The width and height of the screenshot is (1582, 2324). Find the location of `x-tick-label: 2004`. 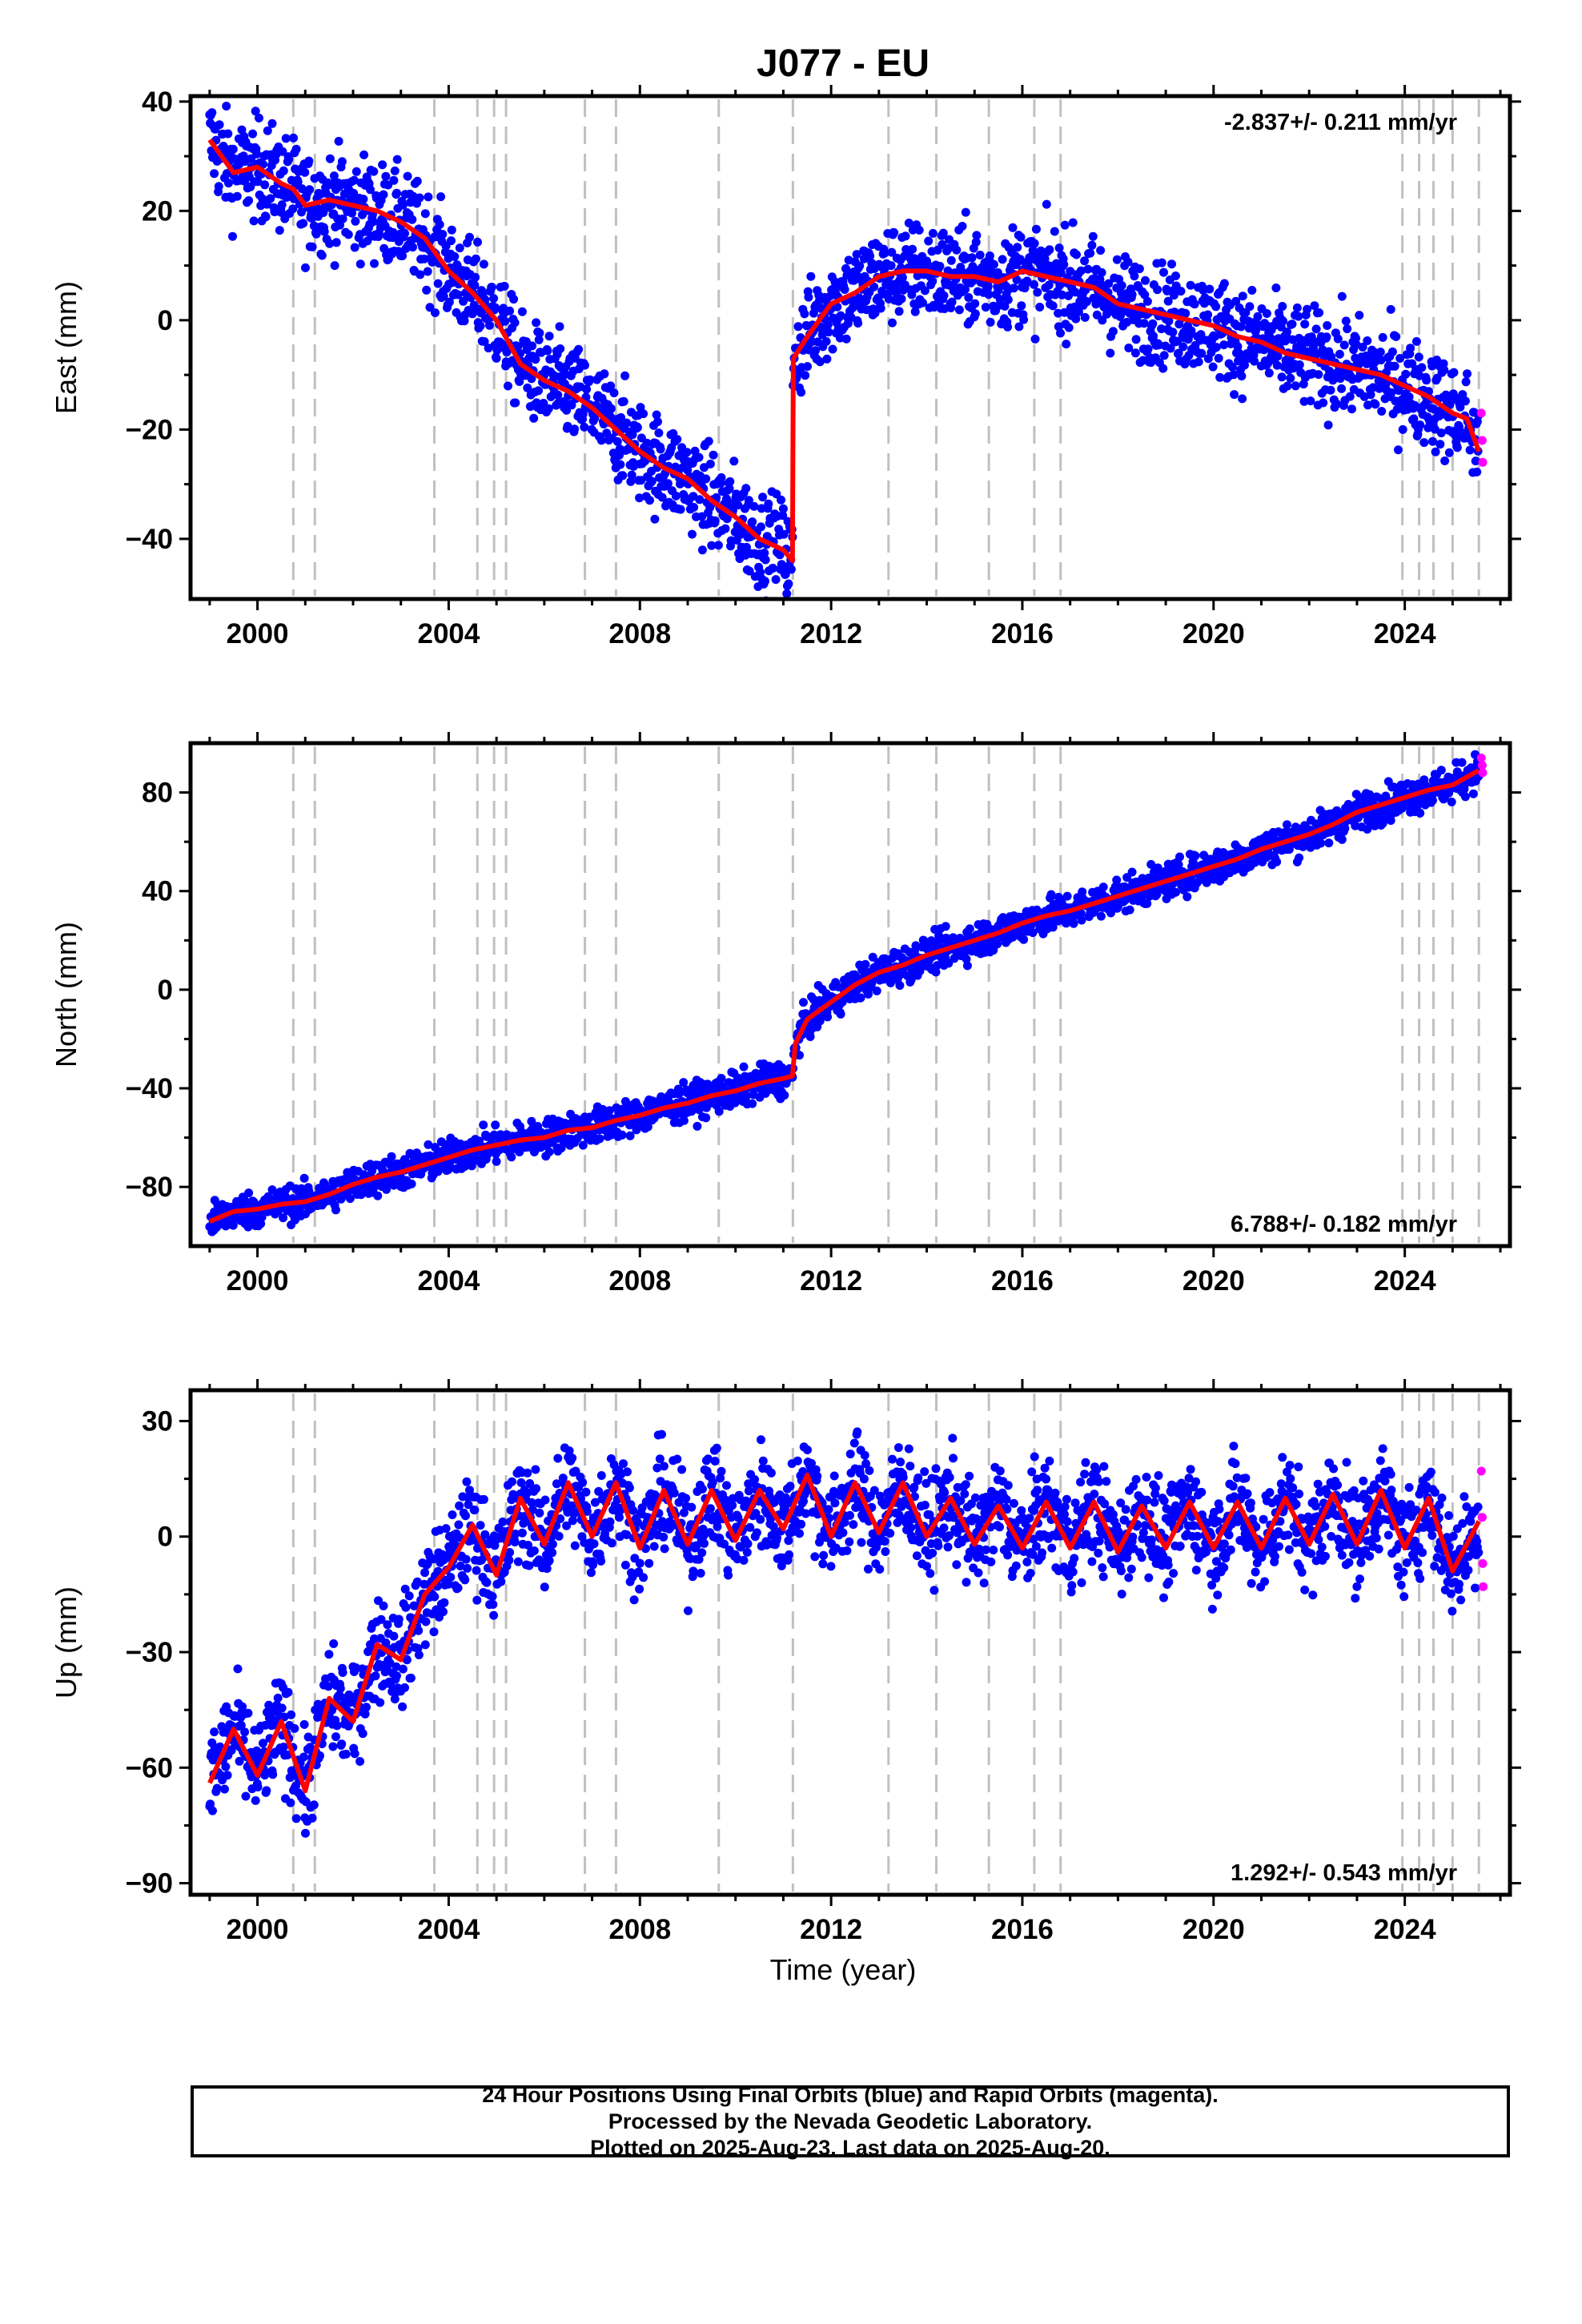

x-tick-label: 2004 is located at coordinates (448, 1281).